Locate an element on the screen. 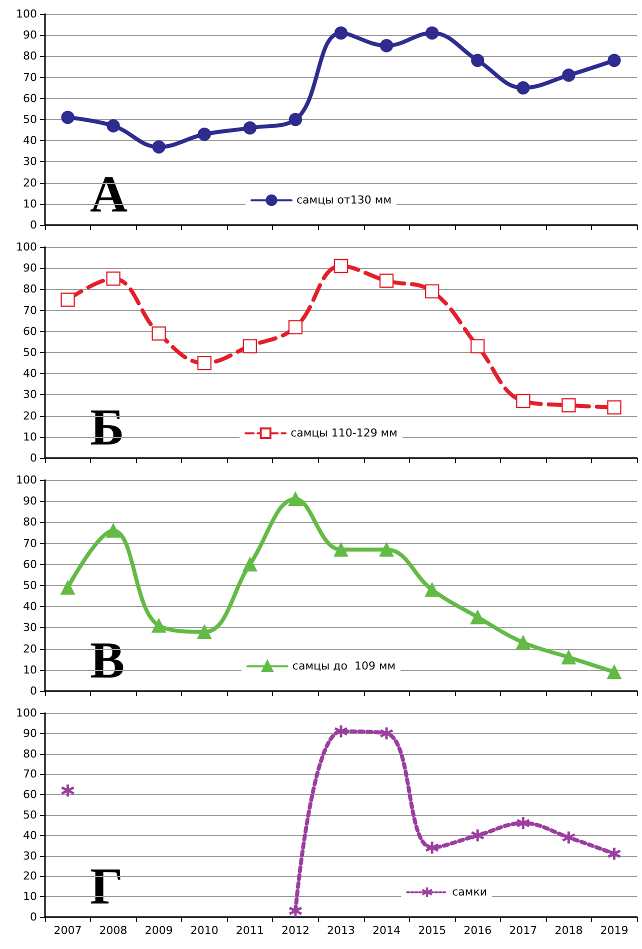  x-tick-label: 2008 is located at coordinates (113, 930).